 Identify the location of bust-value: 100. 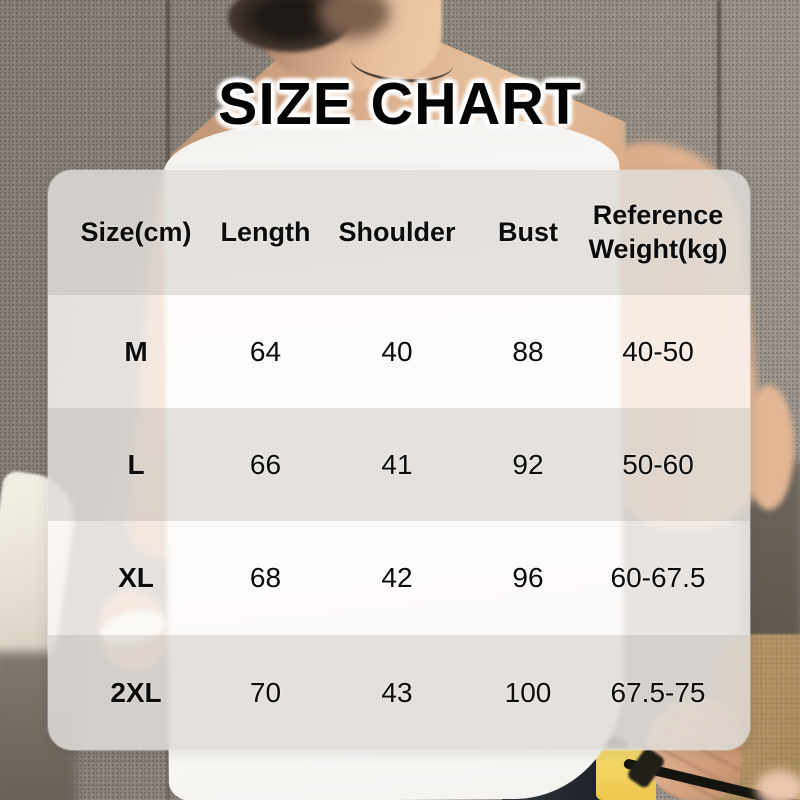
(528, 692).